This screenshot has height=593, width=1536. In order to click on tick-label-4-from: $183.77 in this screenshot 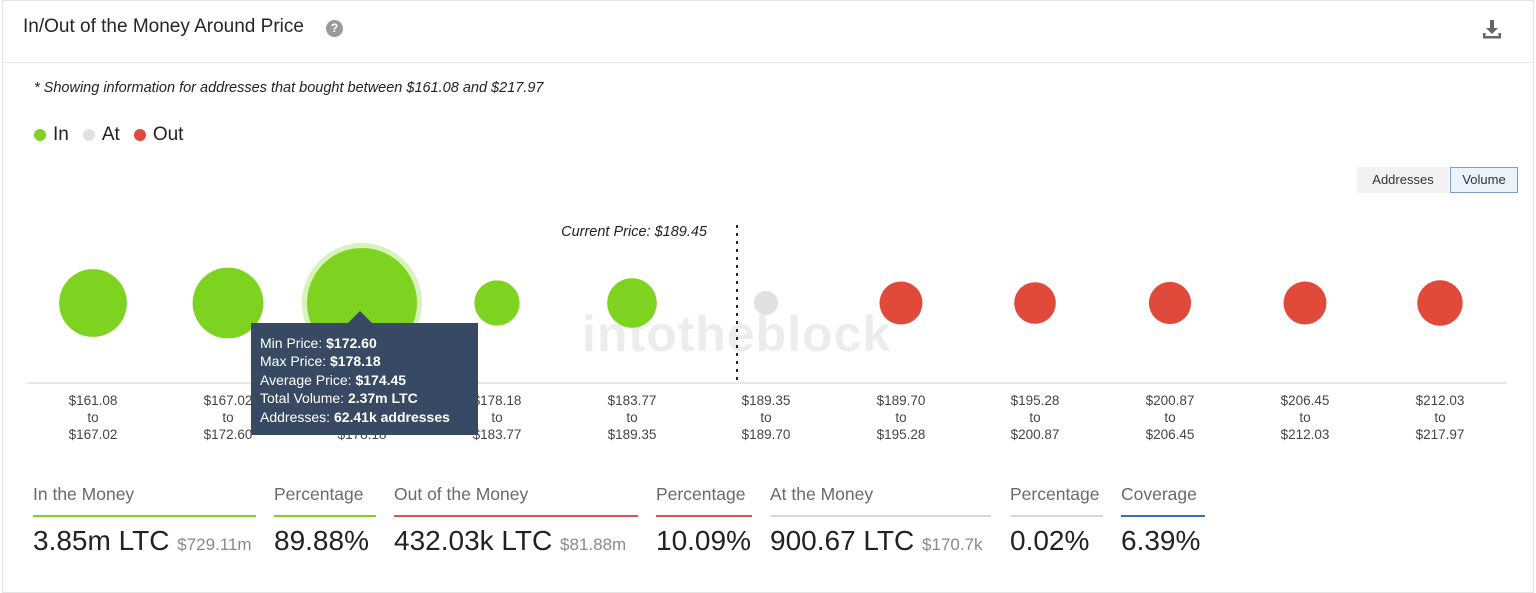, I will do `click(632, 400)`.